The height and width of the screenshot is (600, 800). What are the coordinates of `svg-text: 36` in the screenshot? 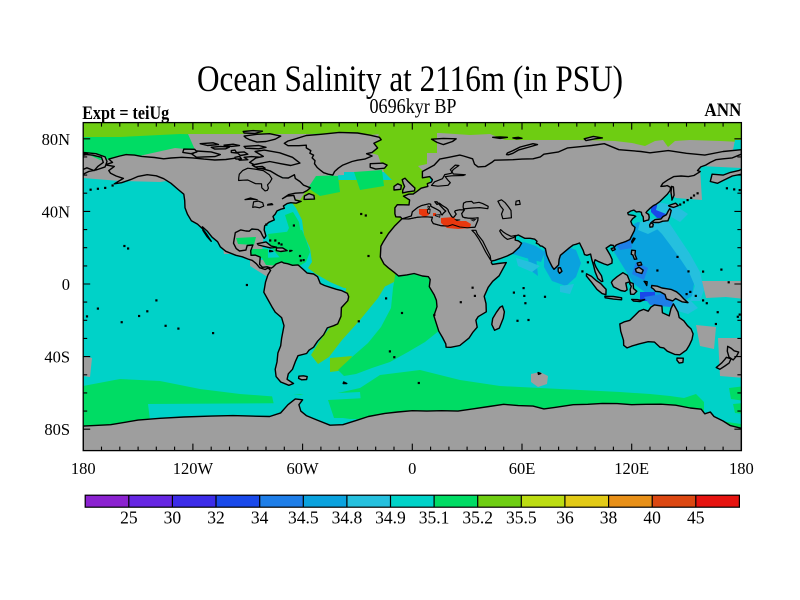 It's located at (565, 518).